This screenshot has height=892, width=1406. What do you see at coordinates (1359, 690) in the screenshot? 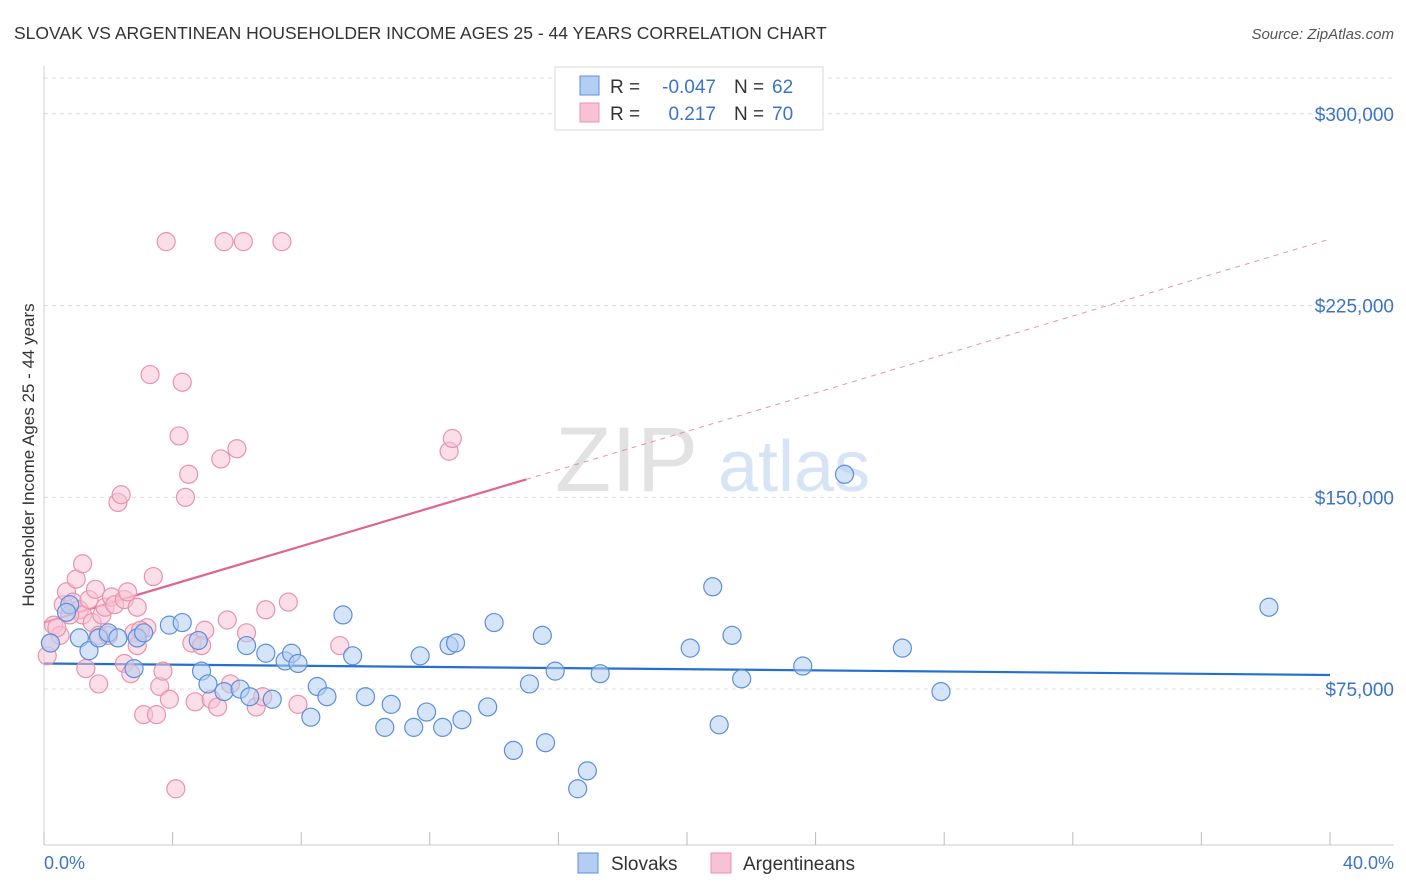
I see `y-tick-label: $75,000` at bounding box center [1359, 690].